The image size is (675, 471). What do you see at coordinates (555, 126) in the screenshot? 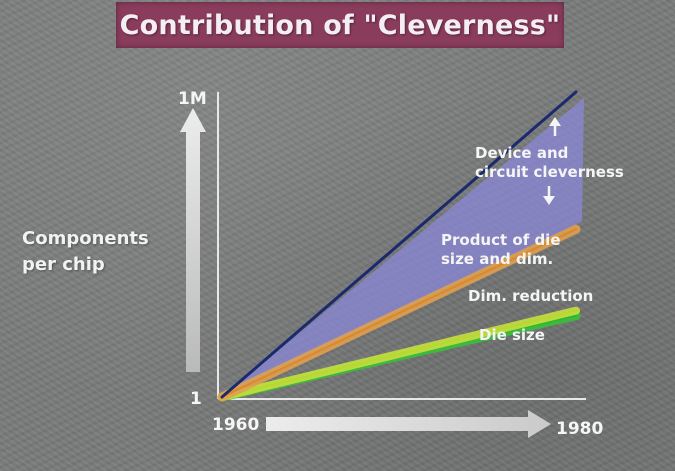
I see `gap-arrow-up` at bounding box center [555, 126].